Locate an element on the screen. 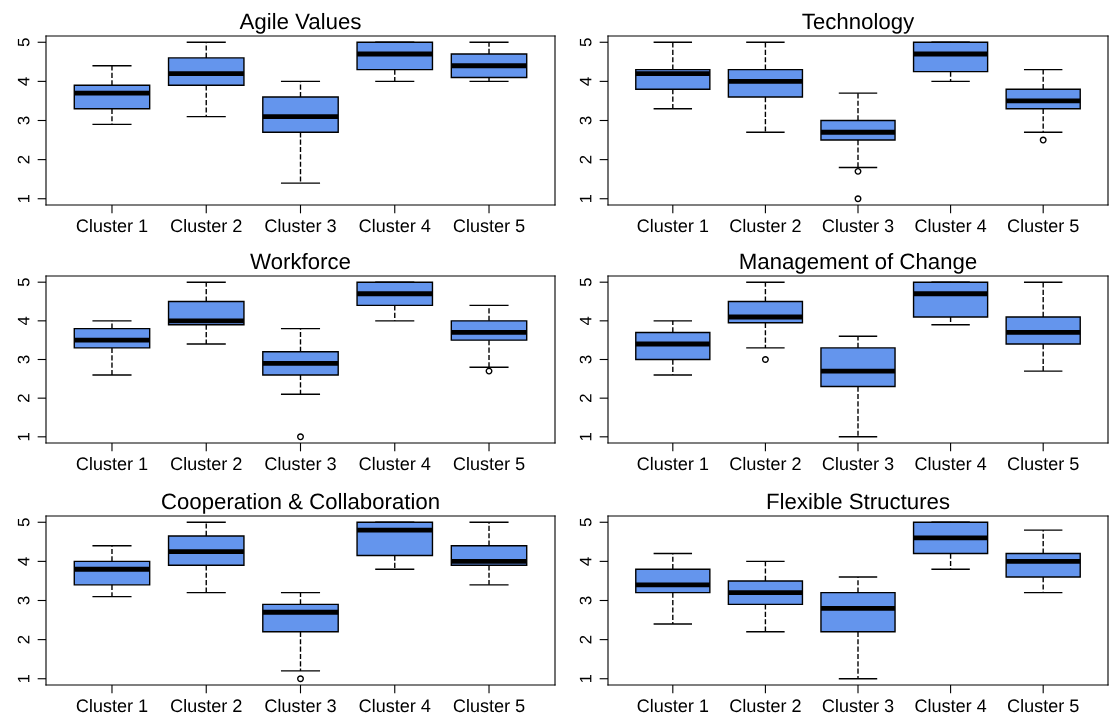 This screenshot has width=1110, height=717. chart-title: Flexible Structures is located at coordinates (858, 501).